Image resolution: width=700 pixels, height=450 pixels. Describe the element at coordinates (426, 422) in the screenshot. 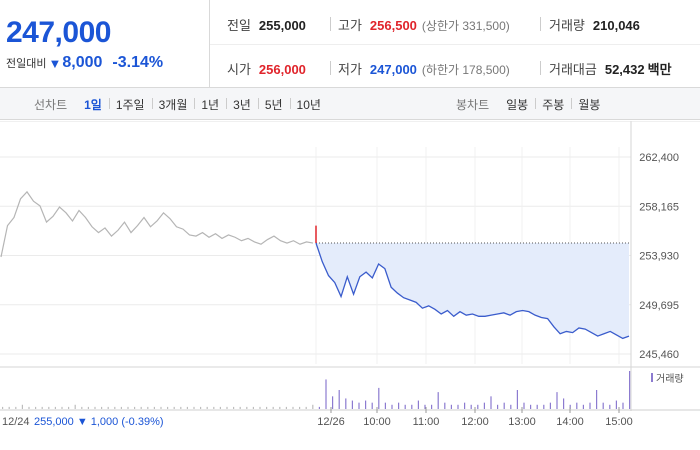

I see `x-tick-label: 11:00` at that location.